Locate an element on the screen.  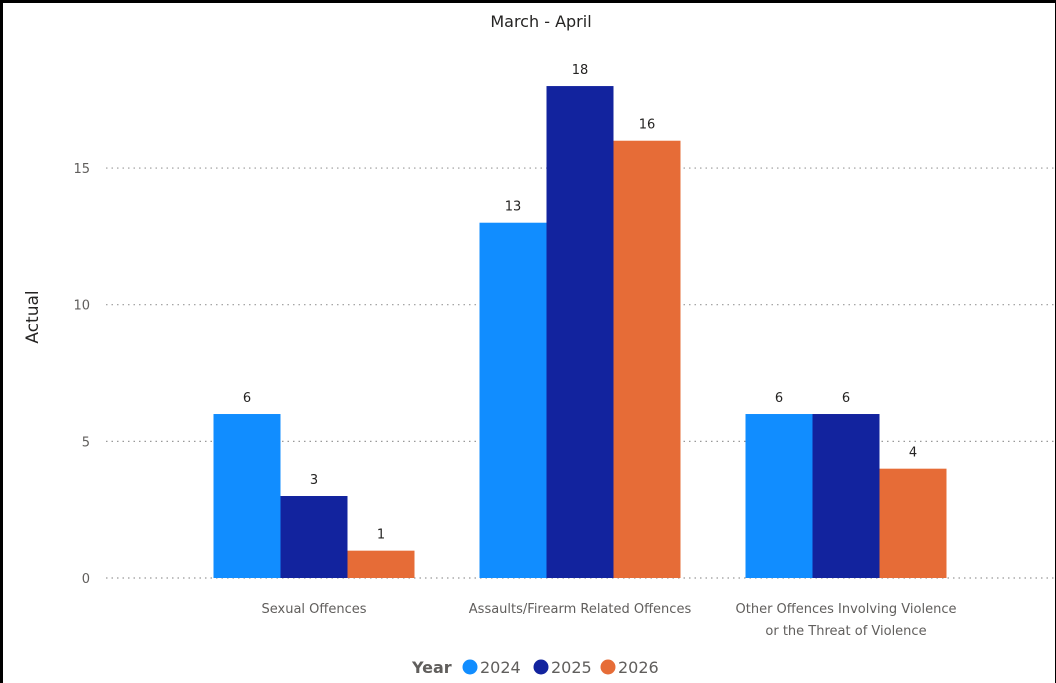
data-label: 3 is located at coordinates (314, 480).